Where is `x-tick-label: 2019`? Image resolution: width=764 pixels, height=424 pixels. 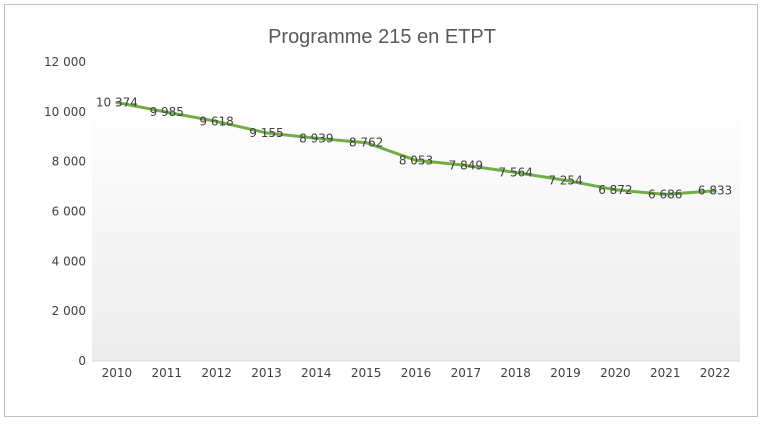 x-tick-label: 2019 is located at coordinates (565, 373).